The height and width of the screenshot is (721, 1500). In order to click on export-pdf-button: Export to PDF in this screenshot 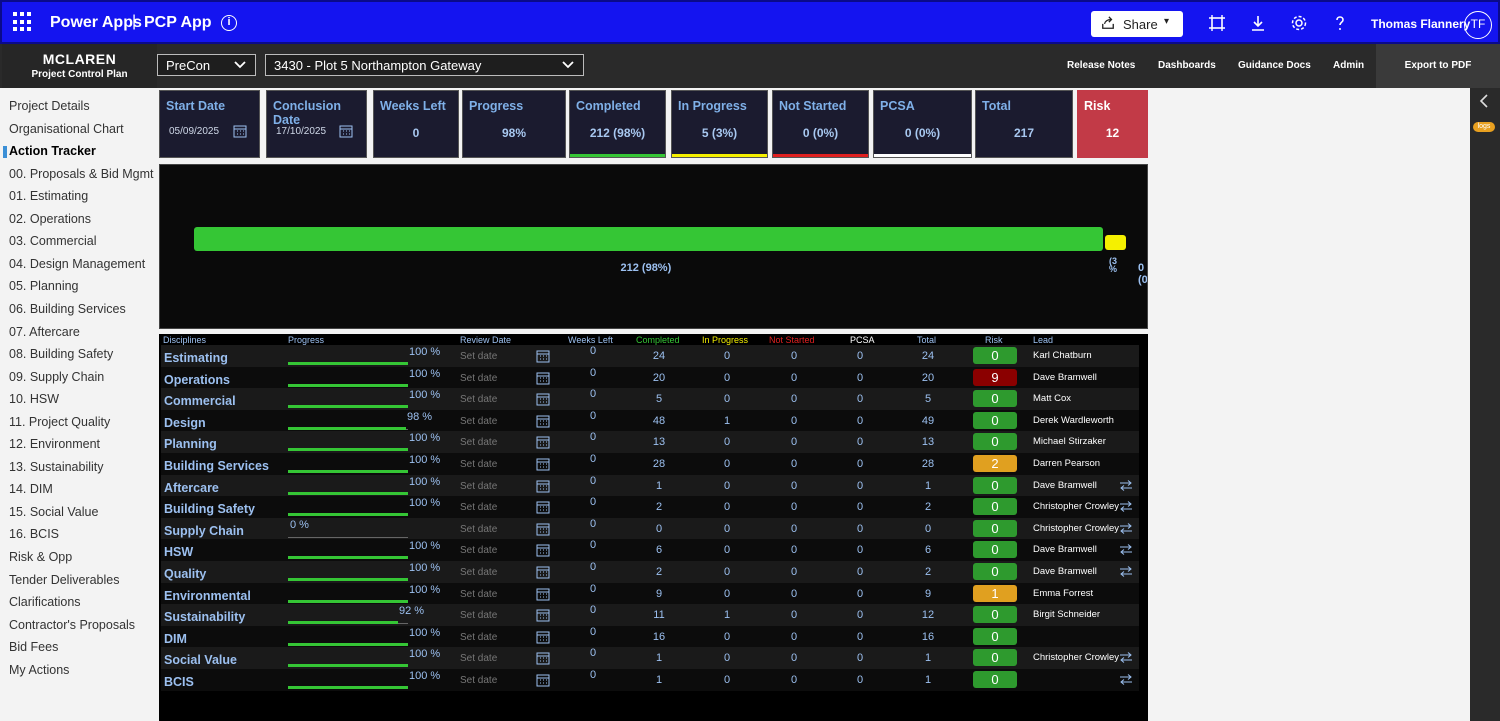, I will do `click(1438, 66)`.